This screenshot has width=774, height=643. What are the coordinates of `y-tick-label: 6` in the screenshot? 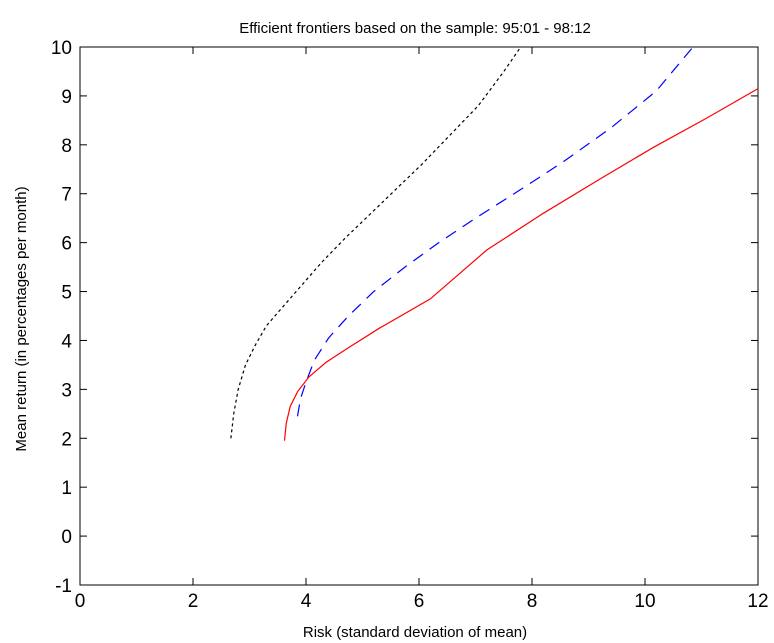 It's located at (66, 244).